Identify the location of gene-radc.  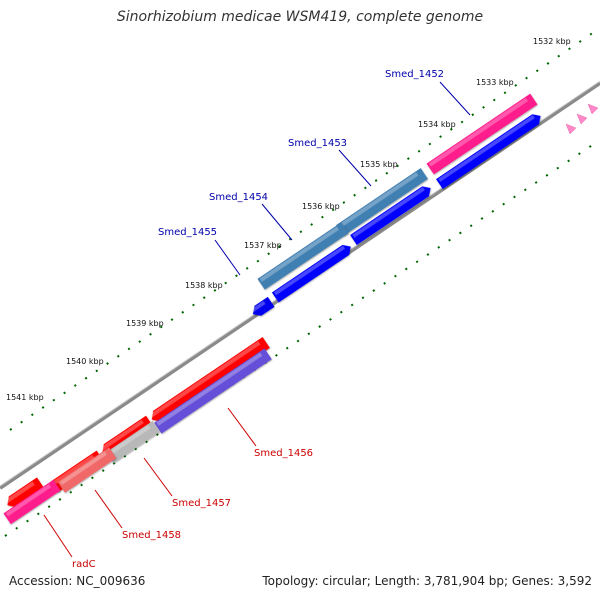
(32, 502).